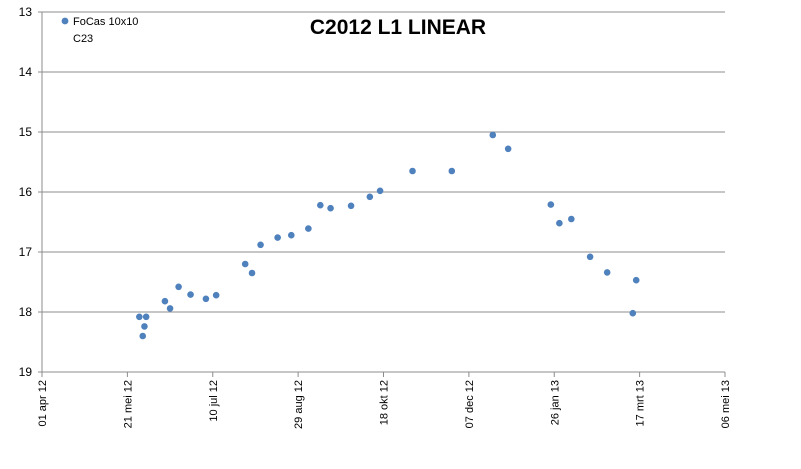 This screenshot has width=801, height=469. I want to click on y-tick-label: 15, so click(26, 132).